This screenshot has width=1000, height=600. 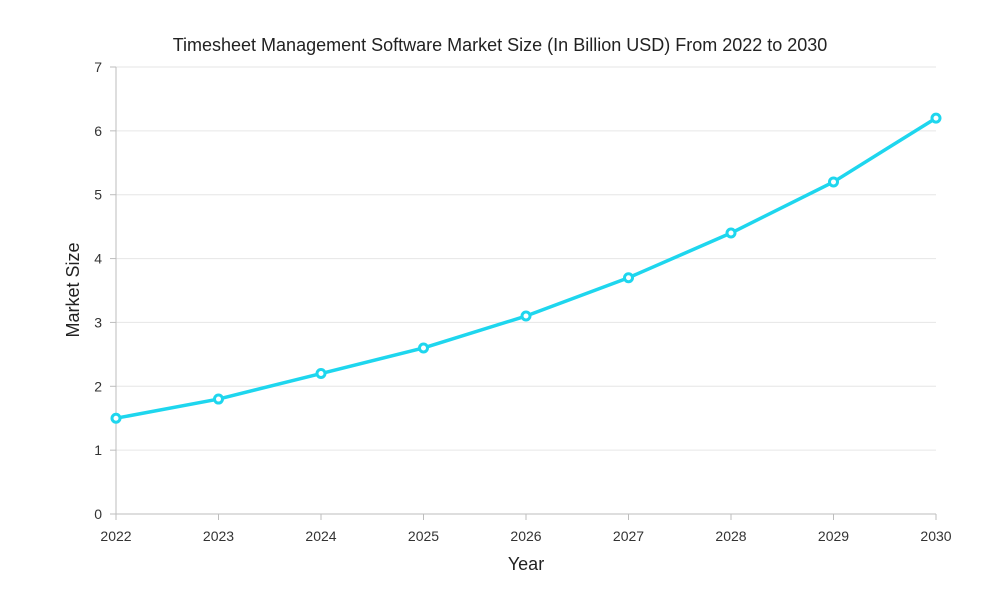 I want to click on x-axis-ticks: 2022 2023 2024 2025 2026 2027 2028 2029 2030, so click(x=526, y=529).